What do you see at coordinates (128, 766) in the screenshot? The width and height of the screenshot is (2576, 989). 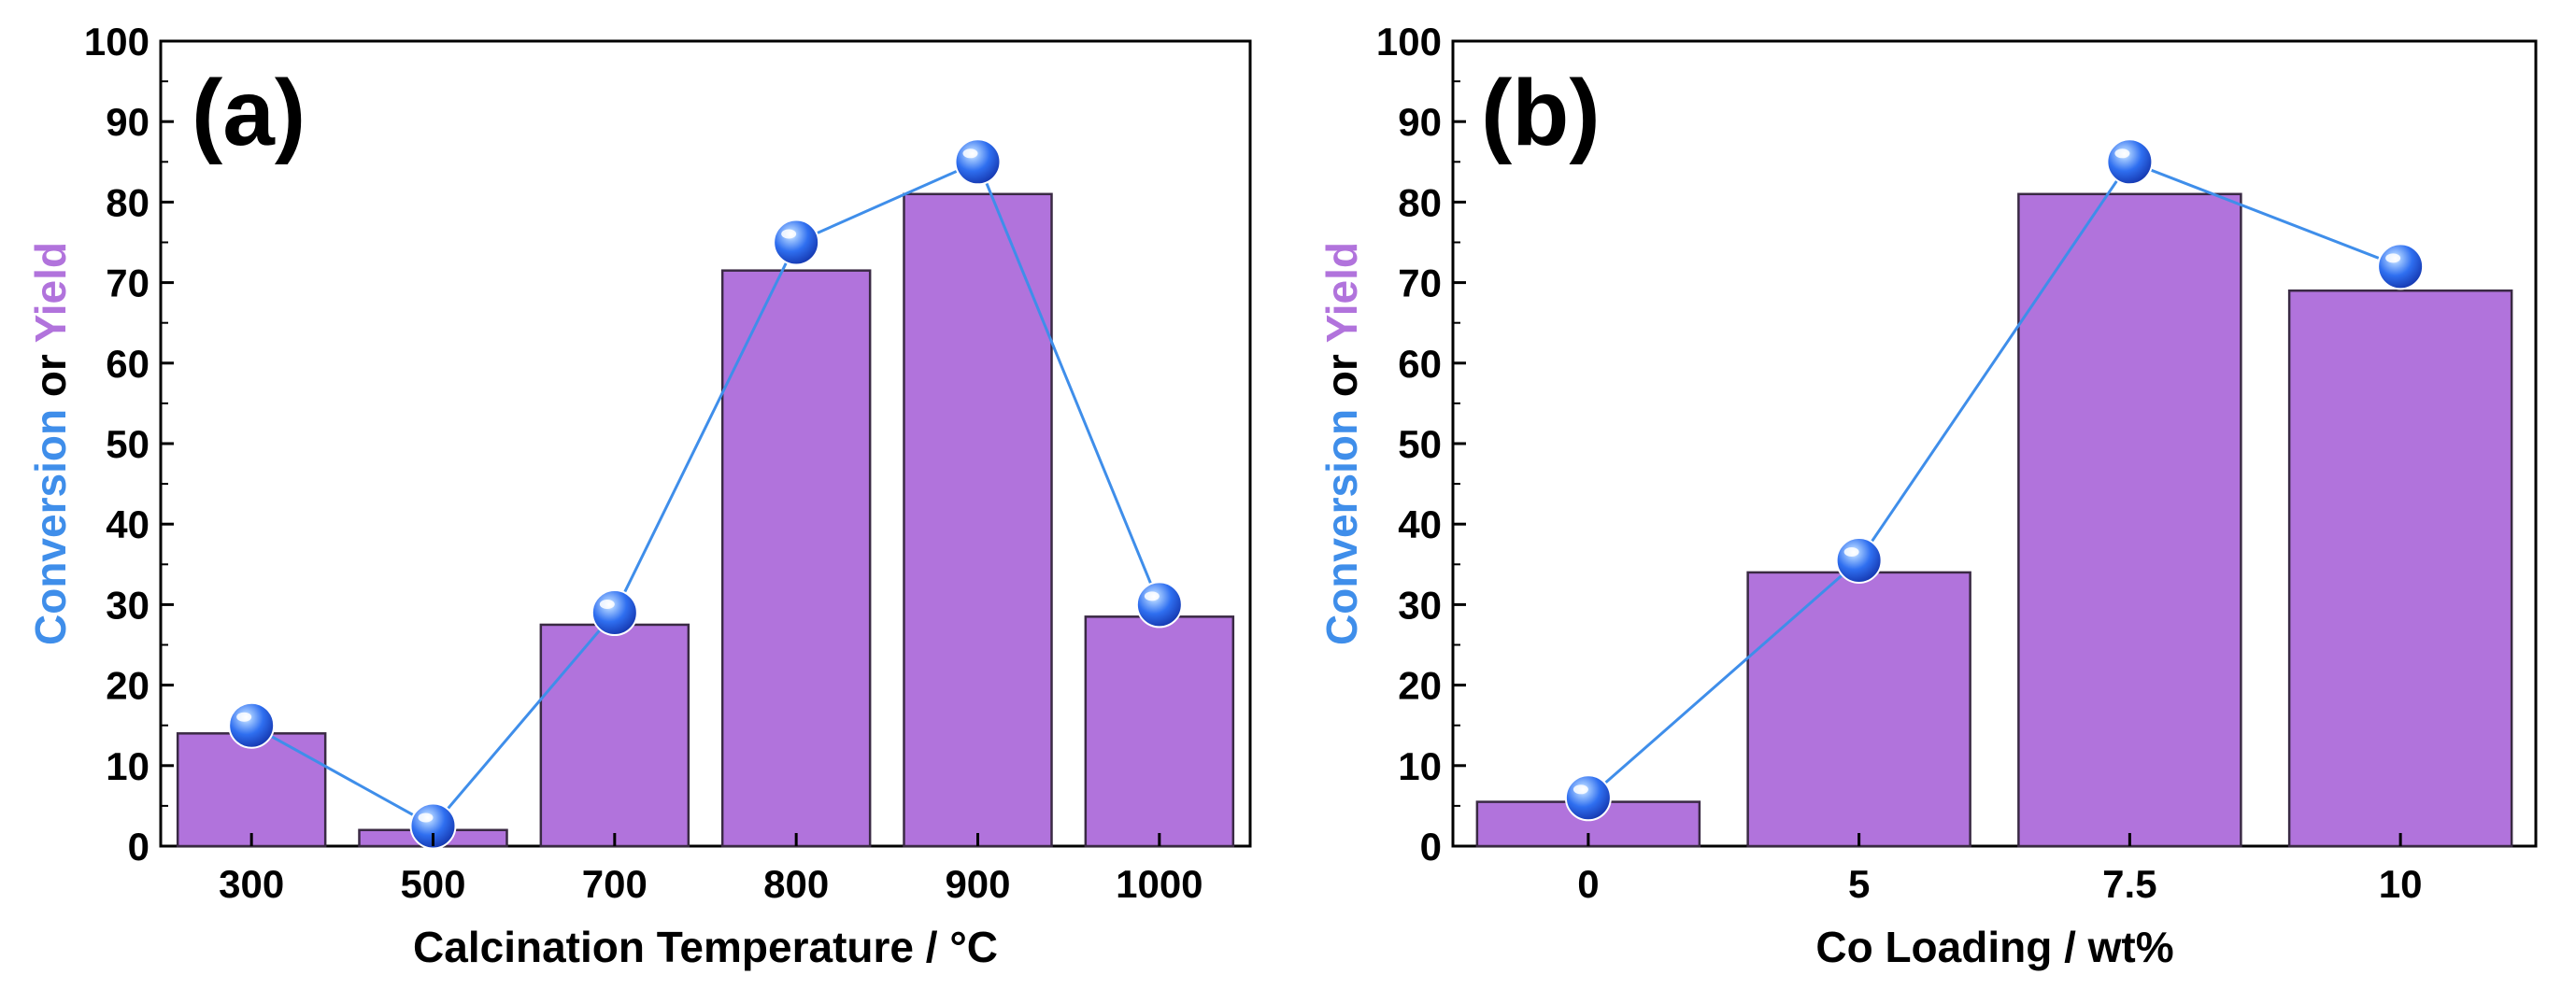 I see `y-tick-label-a: 10` at bounding box center [128, 766].